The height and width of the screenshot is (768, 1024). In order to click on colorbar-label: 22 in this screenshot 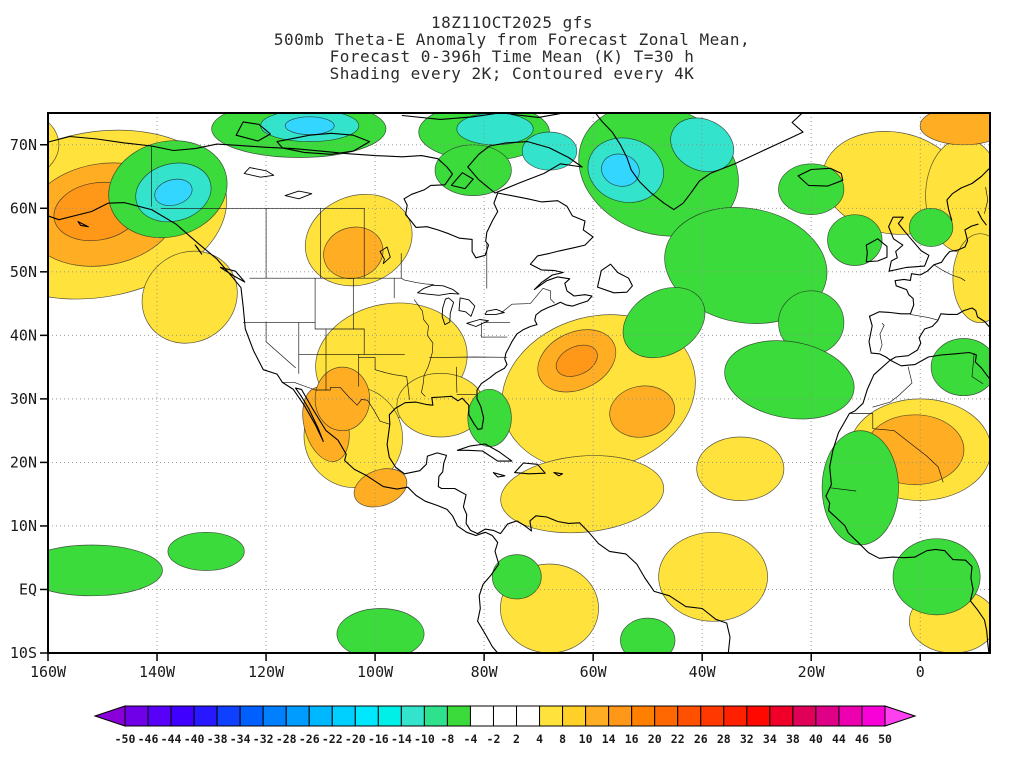, I will do `click(678, 739)`.